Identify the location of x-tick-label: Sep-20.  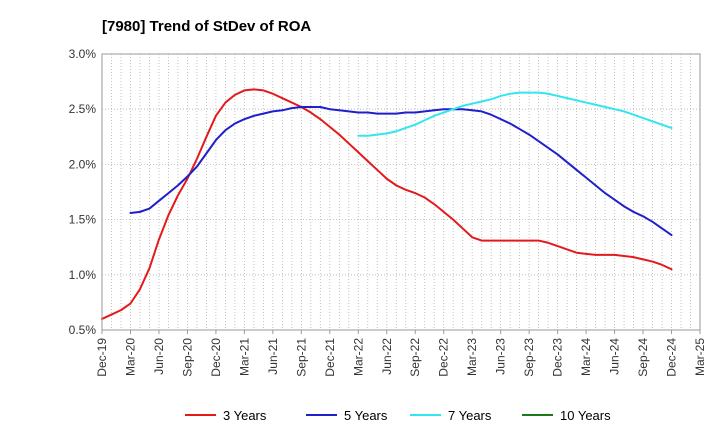
(187, 357).